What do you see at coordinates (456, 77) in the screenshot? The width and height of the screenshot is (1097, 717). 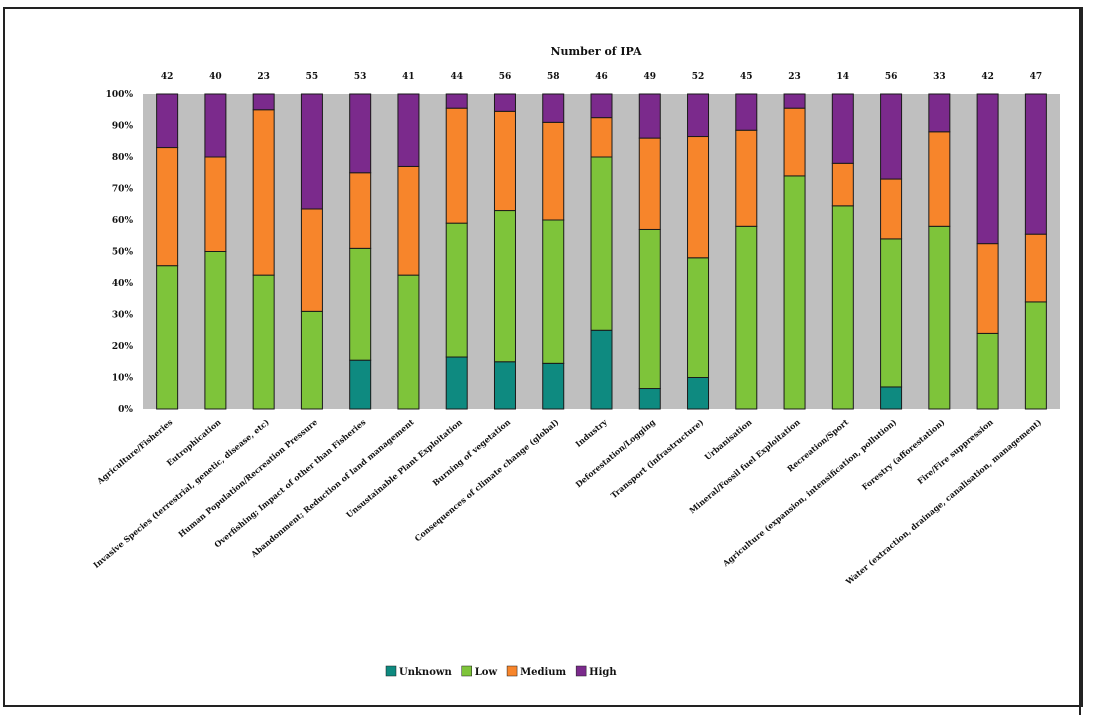 I see `count-label: 44` at bounding box center [456, 77].